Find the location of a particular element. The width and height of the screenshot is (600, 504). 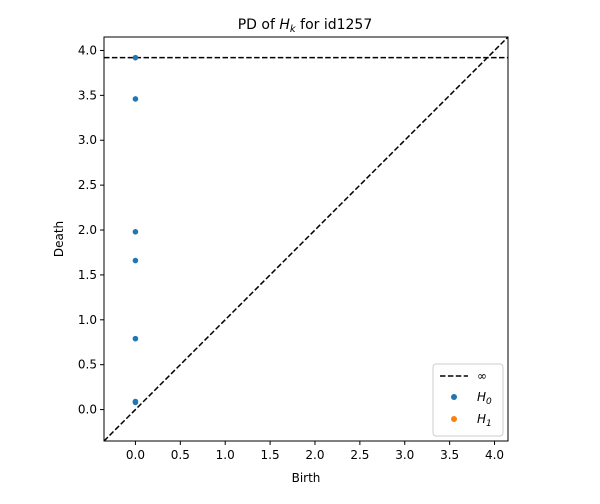

x-tick-label: 4.0 is located at coordinates (494, 455).